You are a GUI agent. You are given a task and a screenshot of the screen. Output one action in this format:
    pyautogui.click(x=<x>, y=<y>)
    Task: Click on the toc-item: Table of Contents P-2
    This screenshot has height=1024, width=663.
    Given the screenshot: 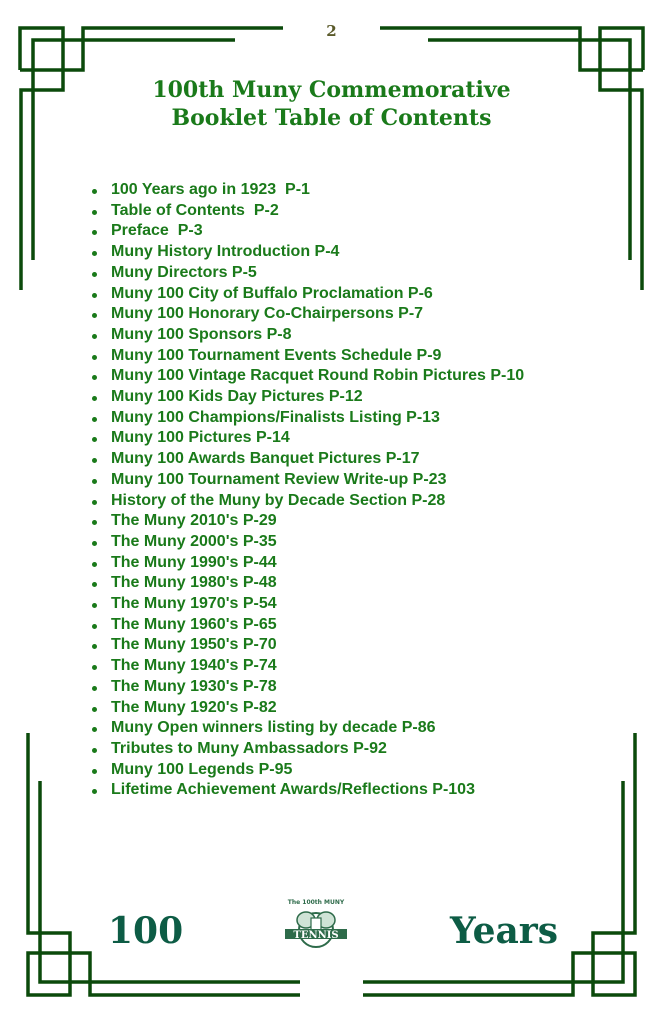 What is the action you would take?
    pyautogui.click(x=306, y=211)
    